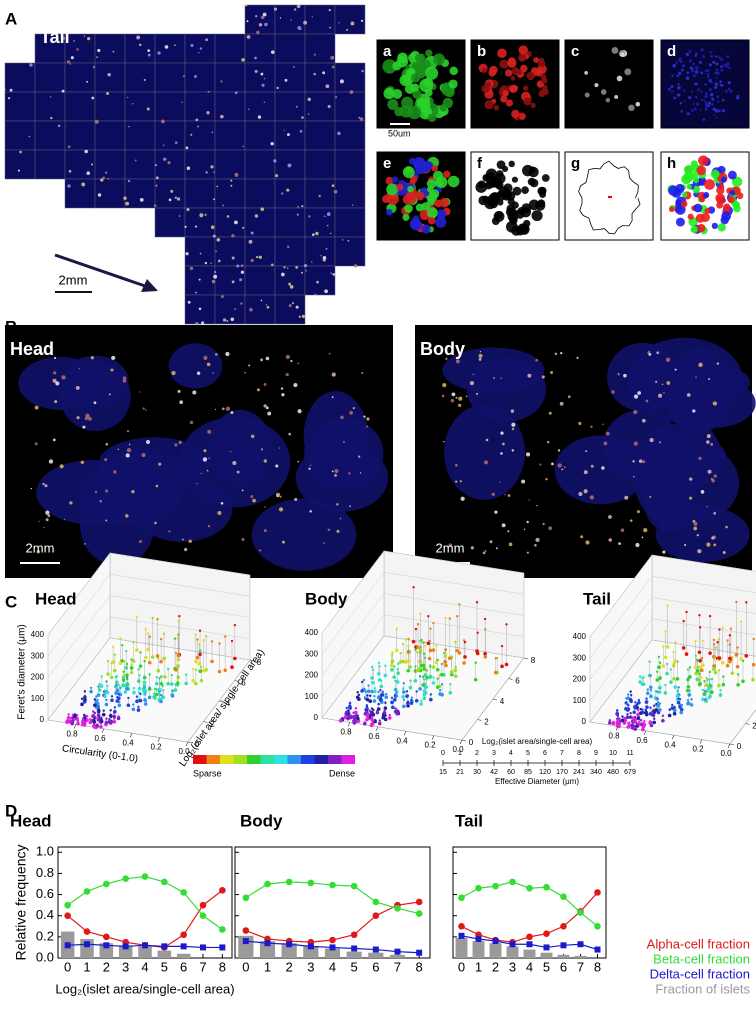  I want to click on bottom-tick-label: 340, so click(596, 772).